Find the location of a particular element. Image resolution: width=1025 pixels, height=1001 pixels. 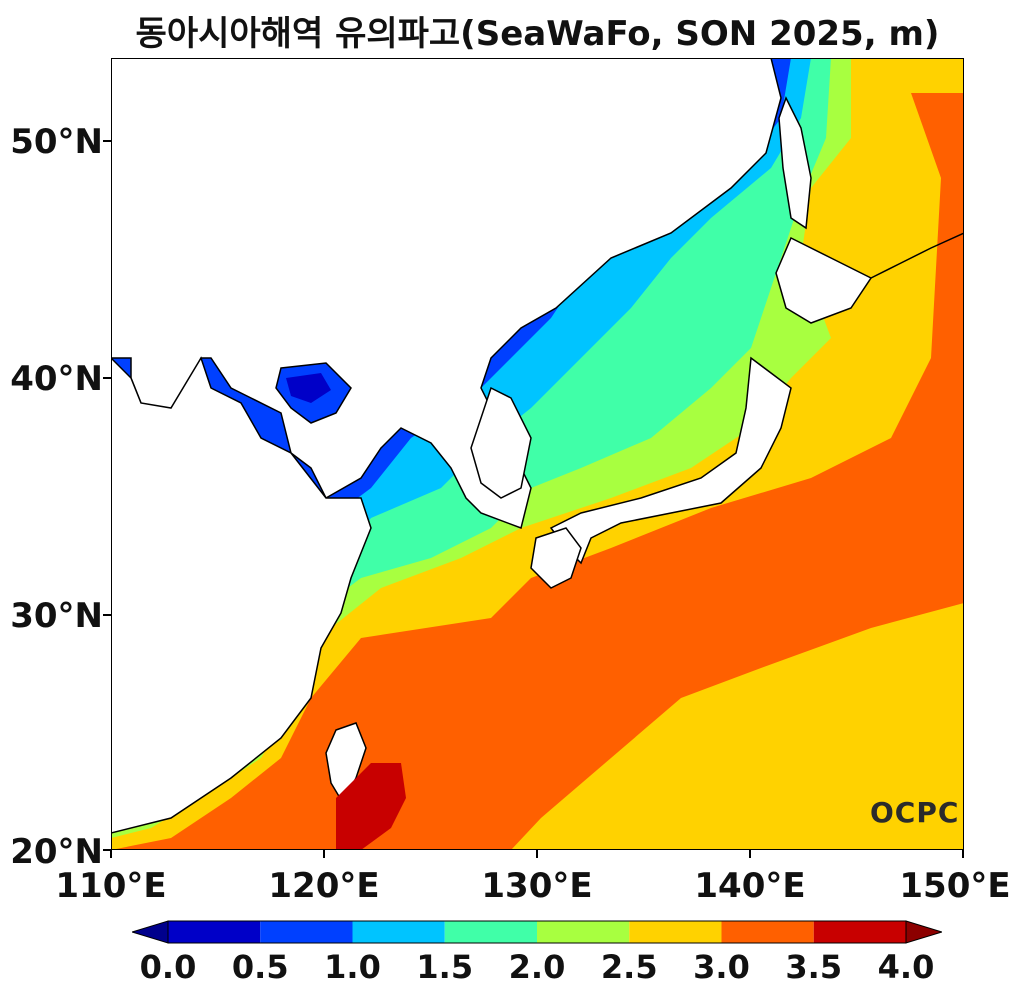

colorbar-label: 3.5 is located at coordinates (814, 967).